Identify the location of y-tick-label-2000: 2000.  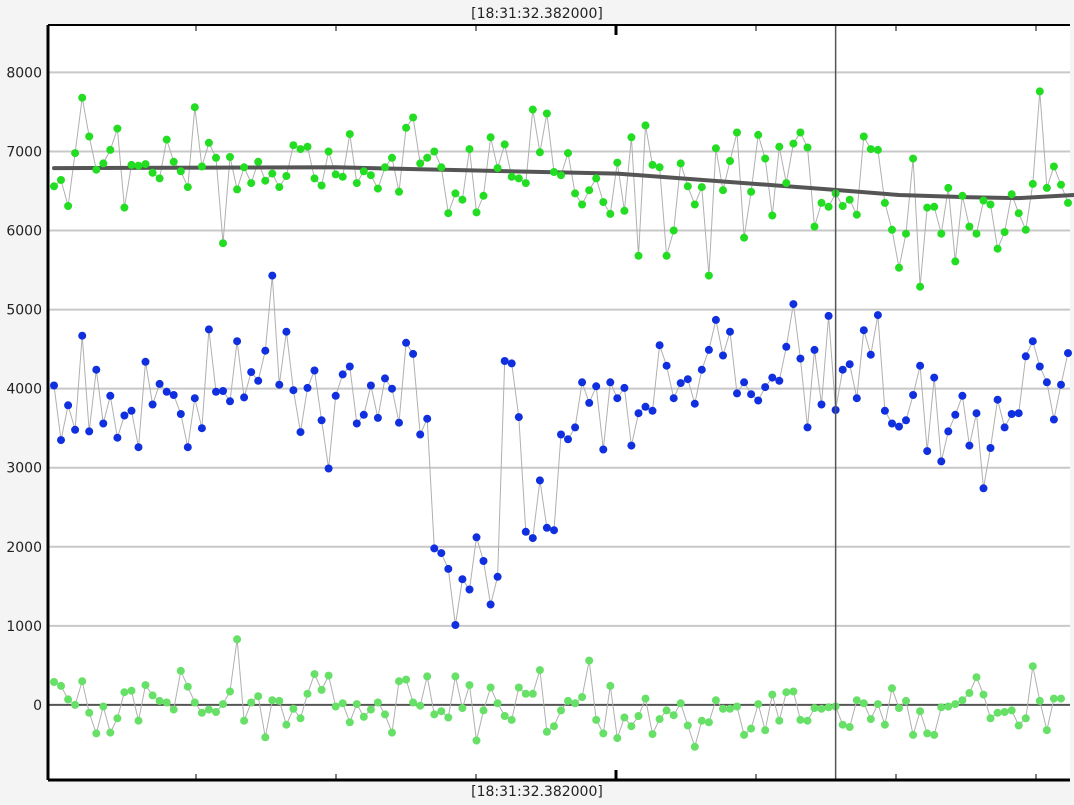
(24, 548).